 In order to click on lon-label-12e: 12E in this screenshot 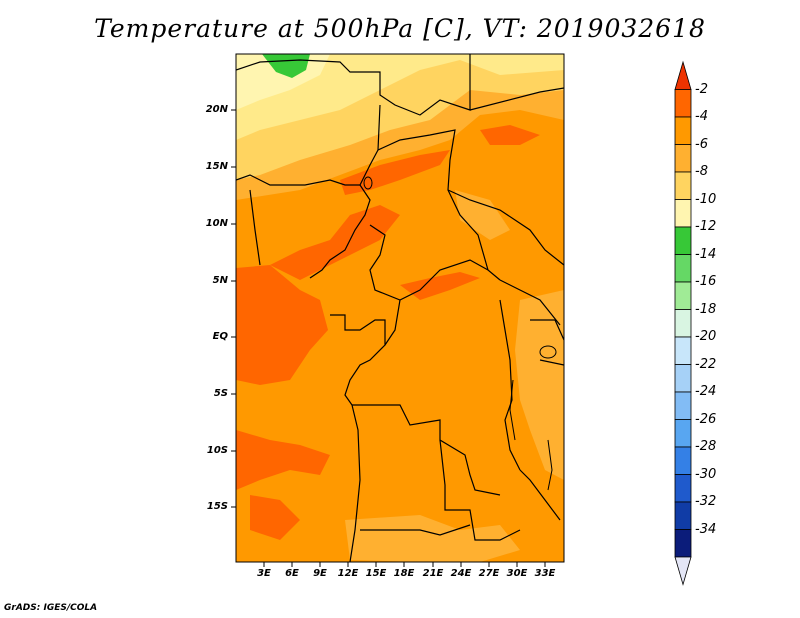, I will do `click(348, 573)`.